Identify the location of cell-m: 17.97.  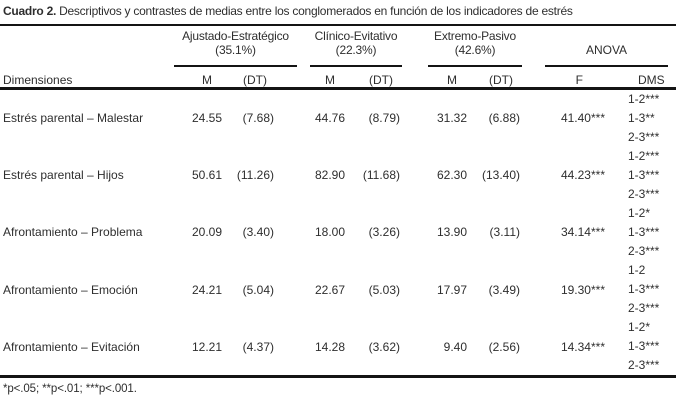
(451, 289).